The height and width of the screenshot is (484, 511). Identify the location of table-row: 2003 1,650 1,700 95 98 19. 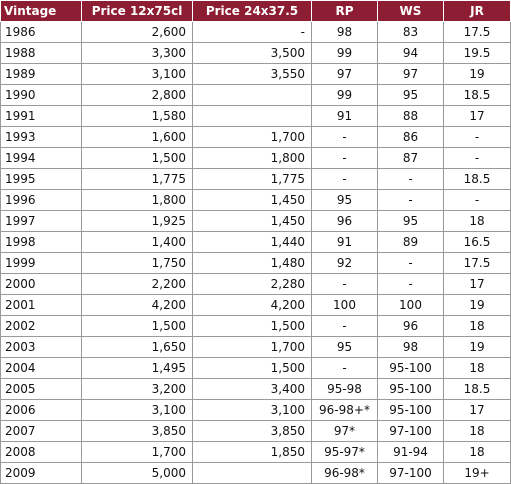
(255, 347).